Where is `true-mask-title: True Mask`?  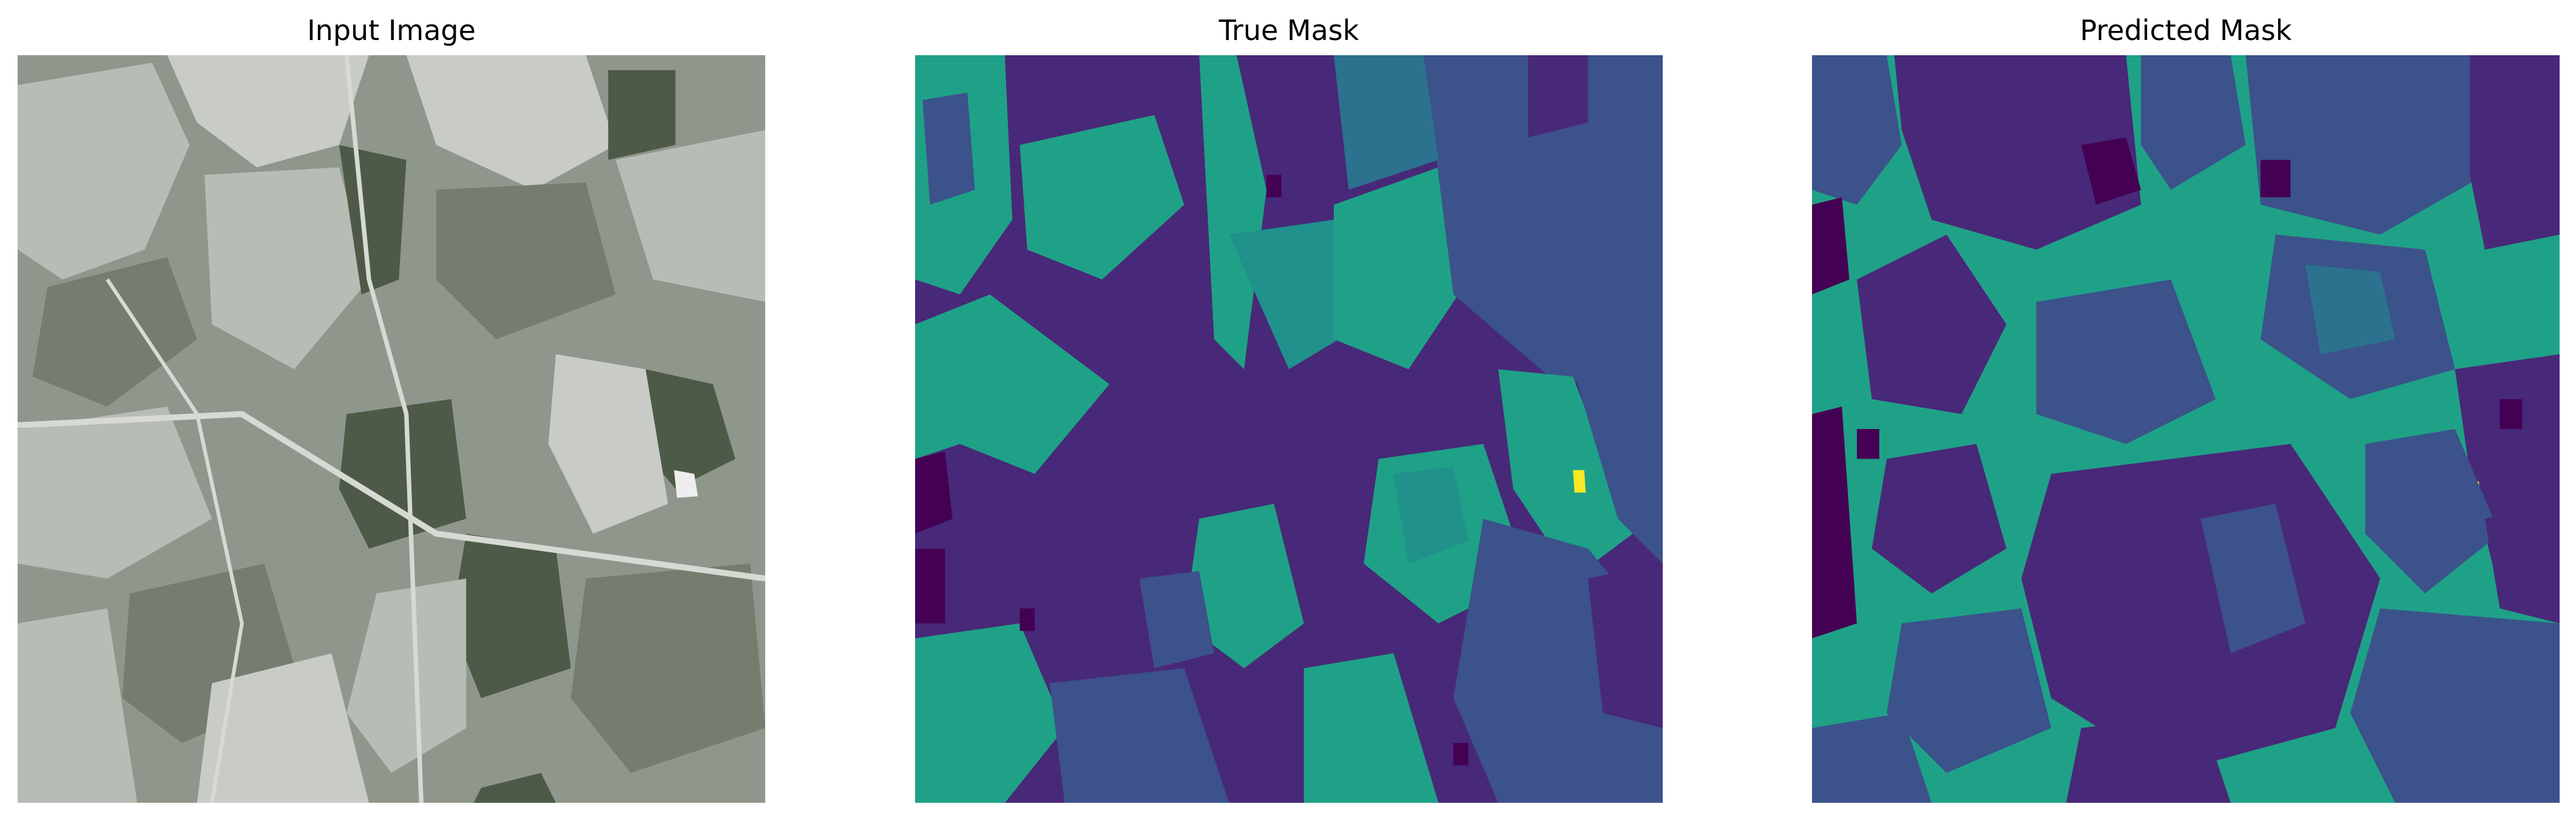
true-mask-title: True Mask is located at coordinates (1289, 30).